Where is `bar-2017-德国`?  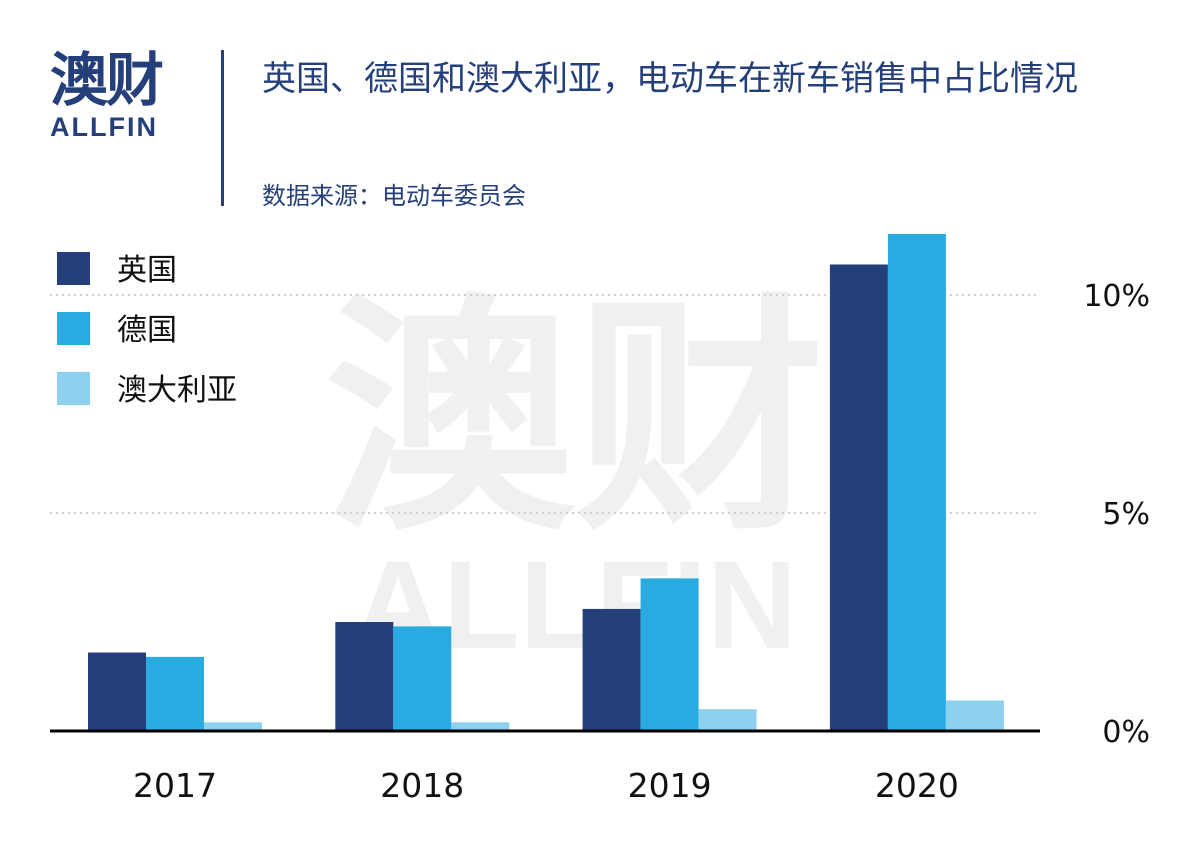 bar-2017-德国 is located at coordinates (175, 693).